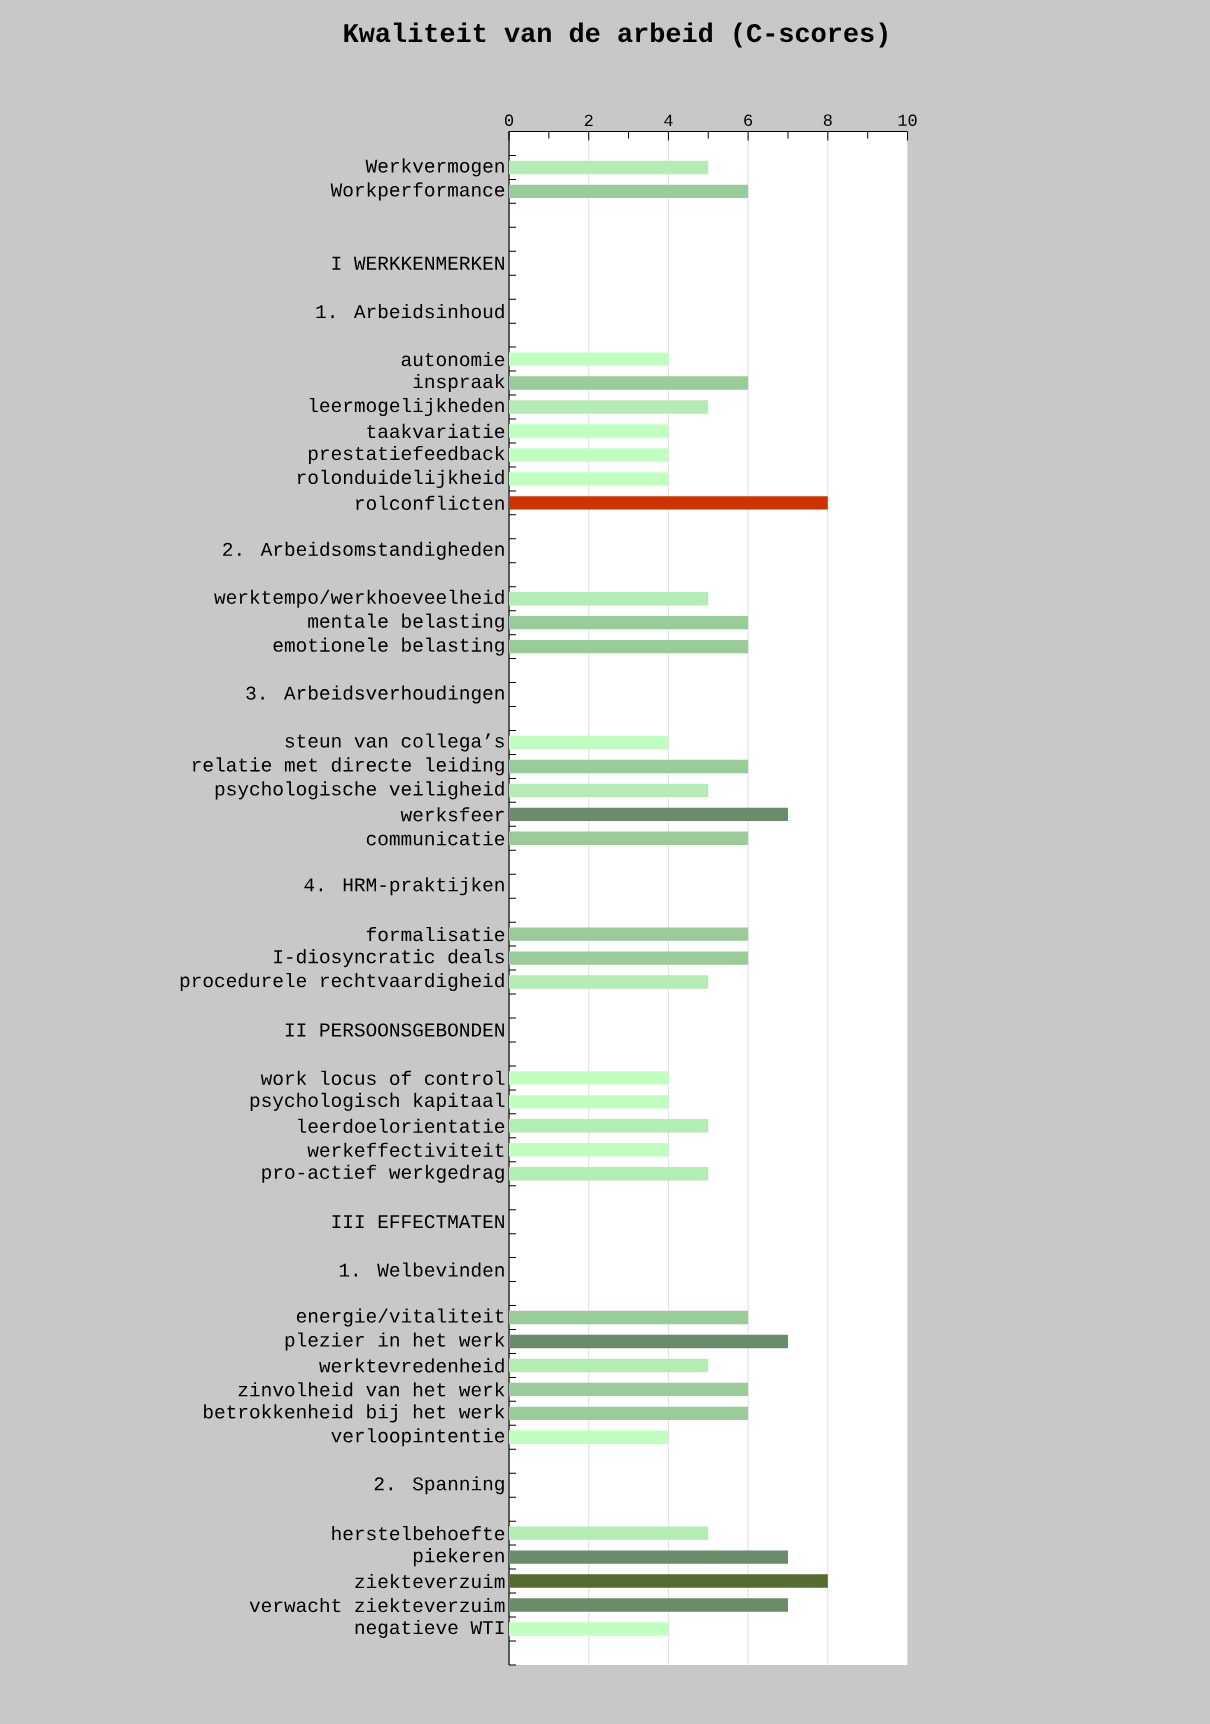 Image resolution: width=1210 pixels, height=1724 pixels. What do you see at coordinates (401, 1125) in the screenshot?
I see `y-tick-label: leerdoelorientatie` at bounding box center [401, 1125].